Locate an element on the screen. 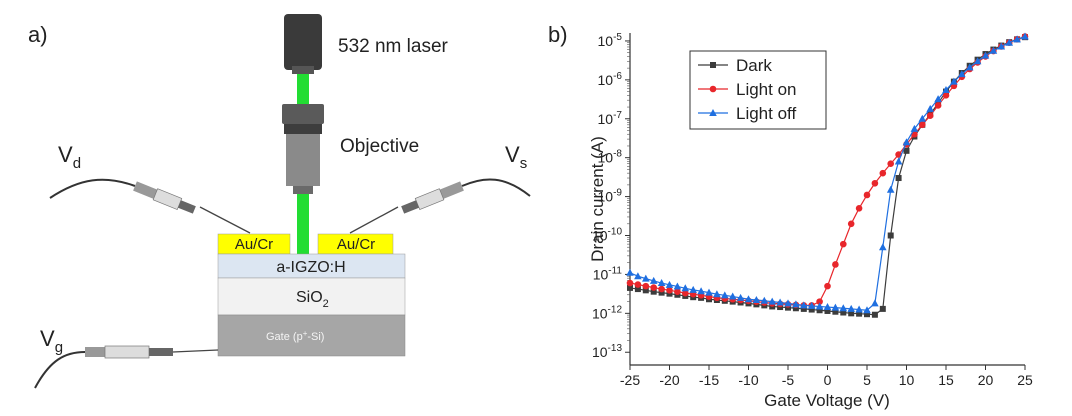 This screenshot has height=416, width=1072. panel-label: b) is located at coordinates (558, 34).